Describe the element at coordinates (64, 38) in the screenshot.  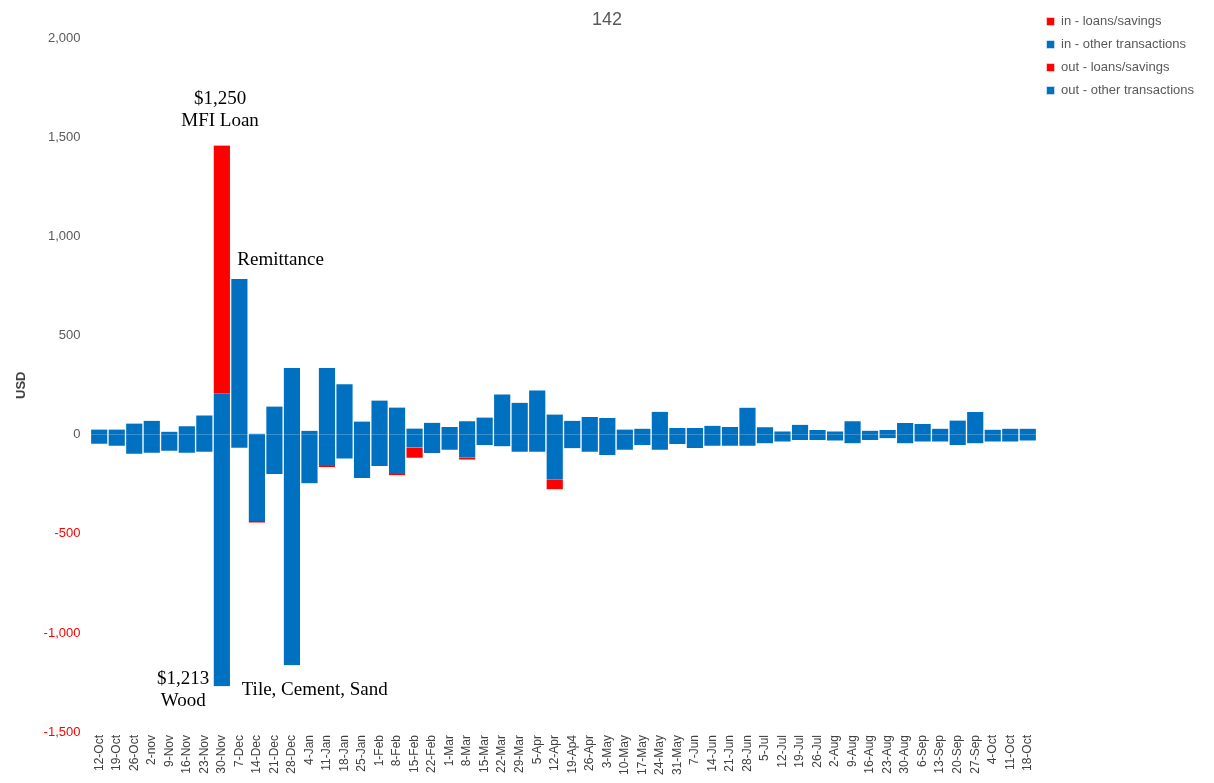
I see `y-tick-label: 2,000` at that location.